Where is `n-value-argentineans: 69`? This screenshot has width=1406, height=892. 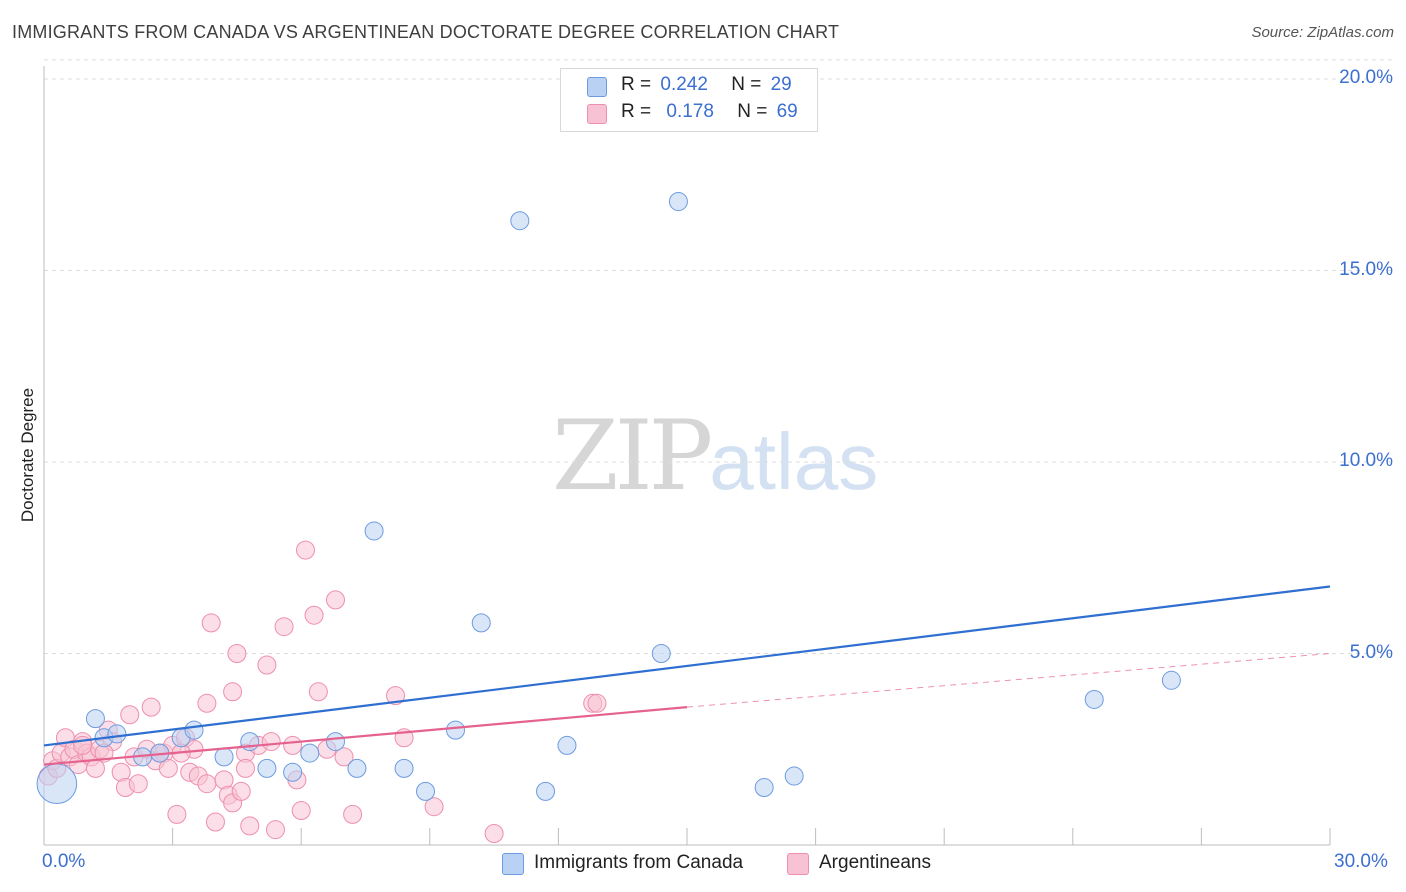
n-value-argentineans: 69 is located at coordinates (787, 111).